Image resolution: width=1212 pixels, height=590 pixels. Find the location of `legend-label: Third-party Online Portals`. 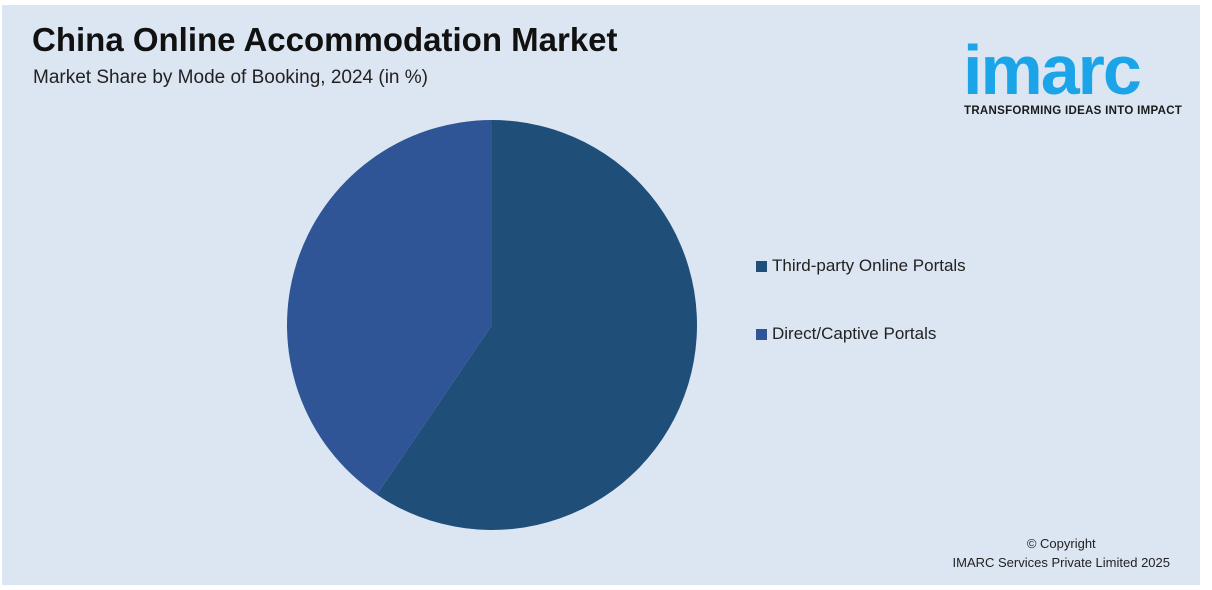

legend-label: Third-party Online Portals is located at coordinates (869, 265).